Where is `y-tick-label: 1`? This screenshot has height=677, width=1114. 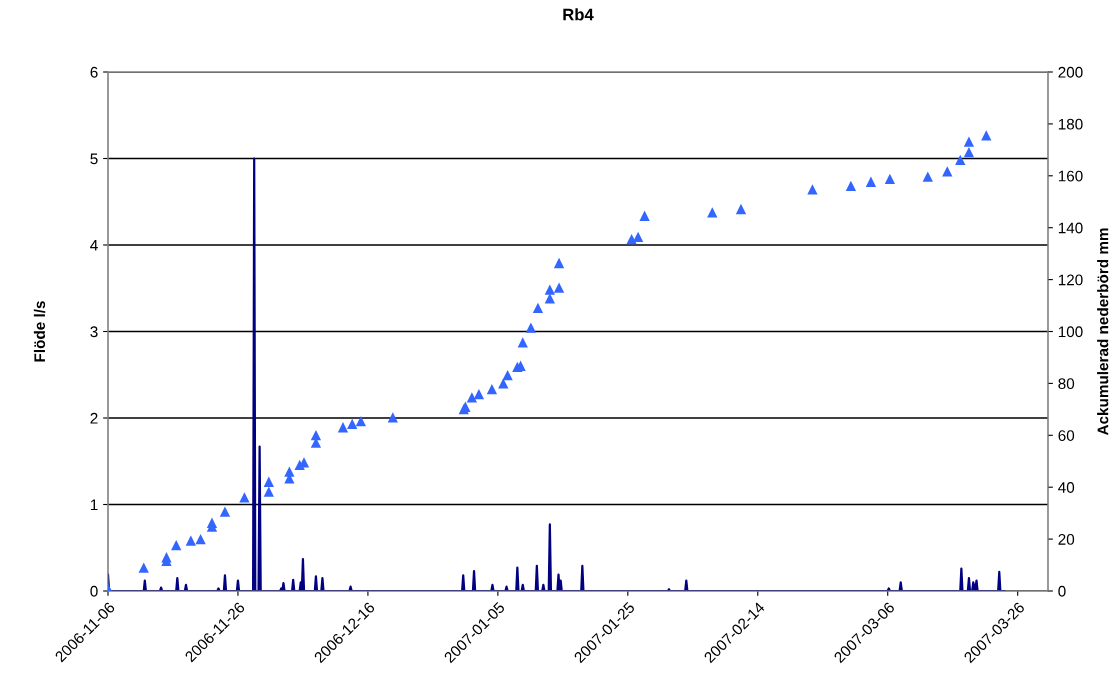
y-tick-label: 1 is located at coordinates (94, 505).